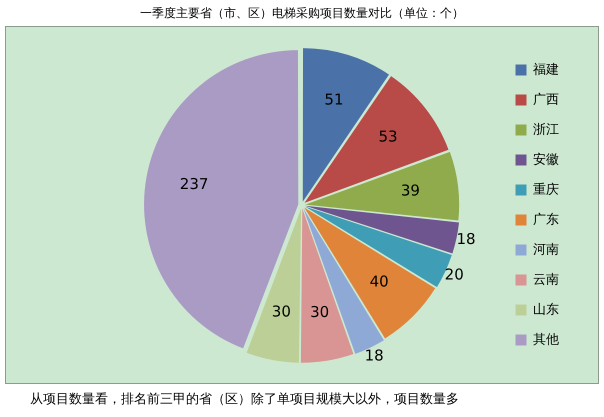 The width and height of the screenshot is (604, 417). What do you see at coordinates (194, 184) in the screenshot?
I see `data-label: 237` at bounding box center [194, 184].